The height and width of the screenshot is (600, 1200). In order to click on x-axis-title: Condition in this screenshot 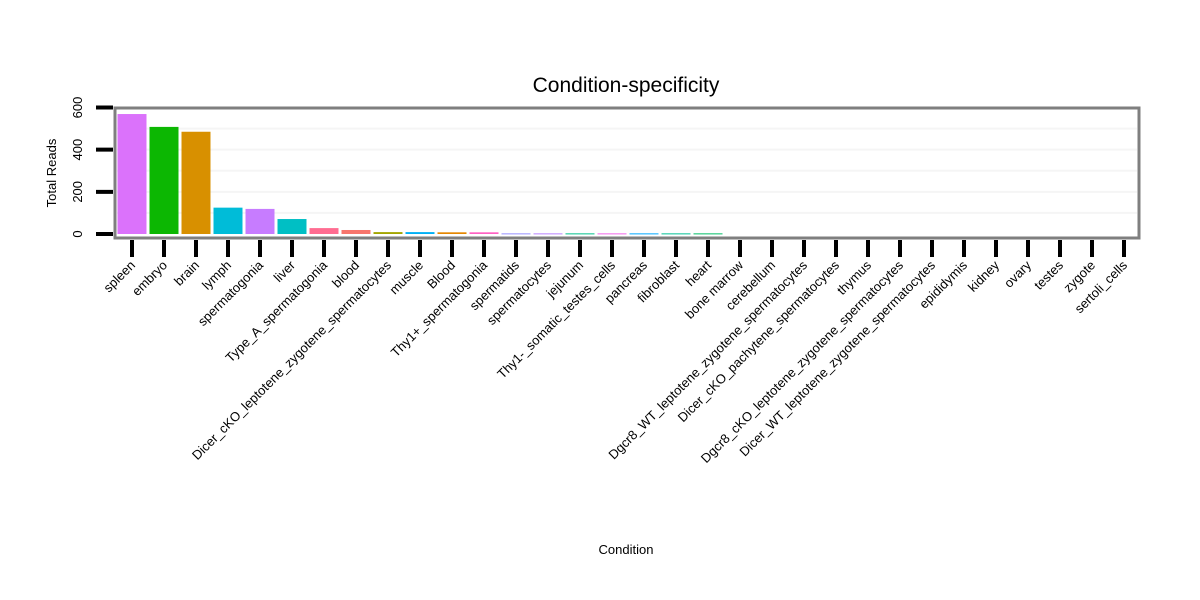, I will do `click(626, 549)`.